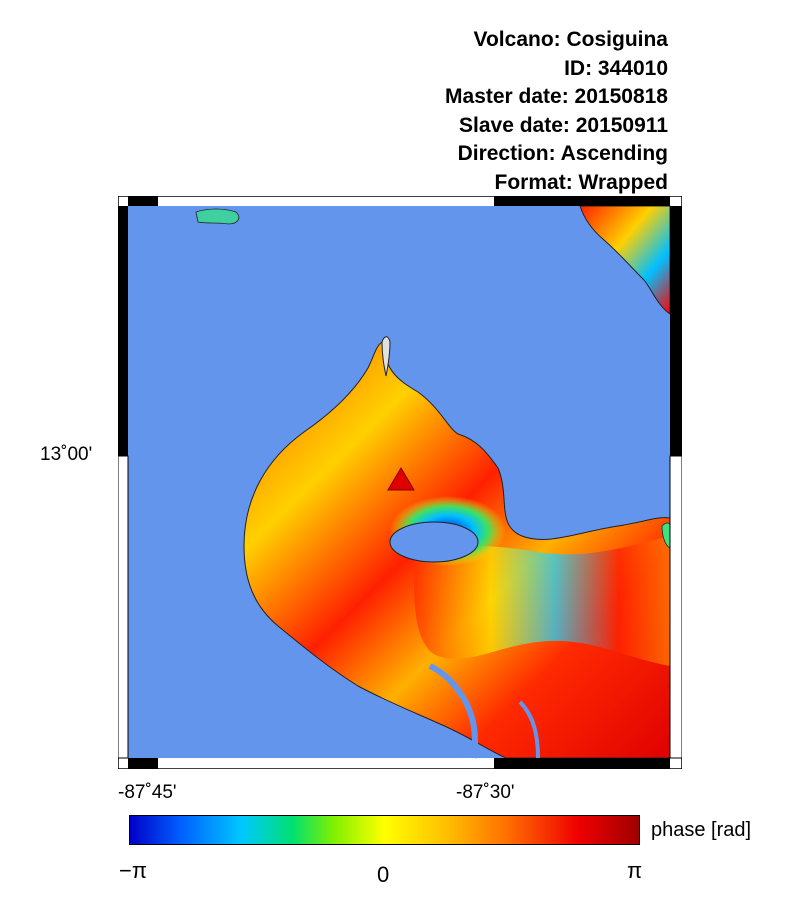  Describe the element at coordinates (676, 331) in the screenshot. I see `frame-bar-right-top` at that location.